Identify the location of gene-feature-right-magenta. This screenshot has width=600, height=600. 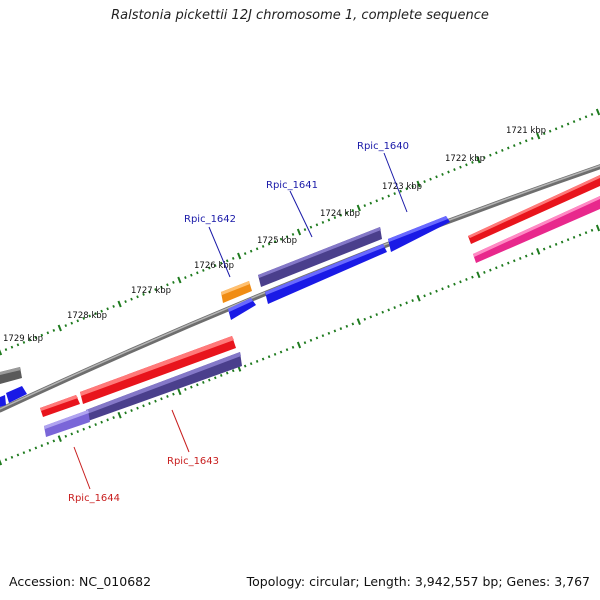
(536, 229).